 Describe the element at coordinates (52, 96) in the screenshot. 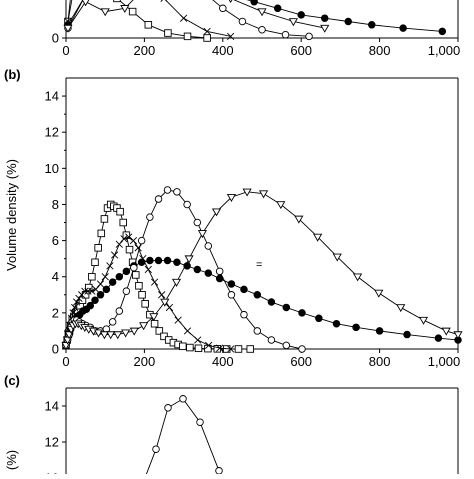

I see `panel-b-y-tick-label: 14` at that location.